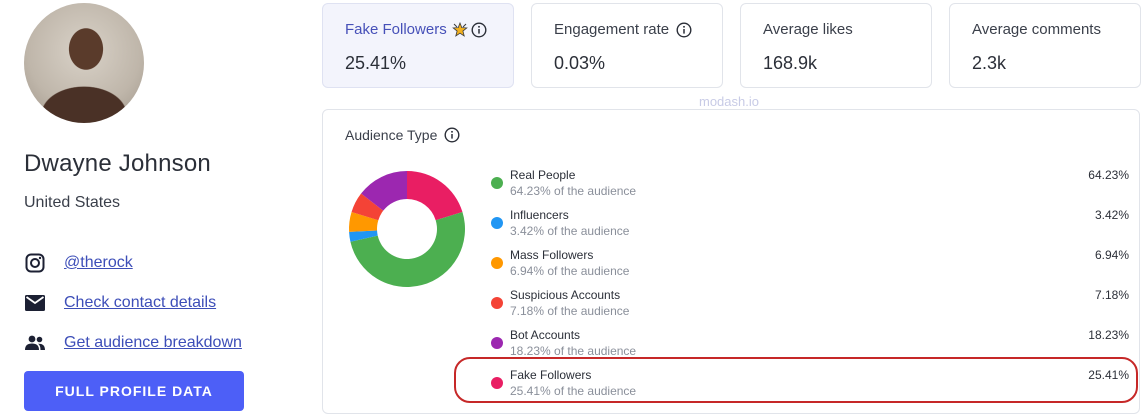 This screenshot has width=1141, height=415. I want to click on profile-name: Dwayne Johnson, so click(117, 163).